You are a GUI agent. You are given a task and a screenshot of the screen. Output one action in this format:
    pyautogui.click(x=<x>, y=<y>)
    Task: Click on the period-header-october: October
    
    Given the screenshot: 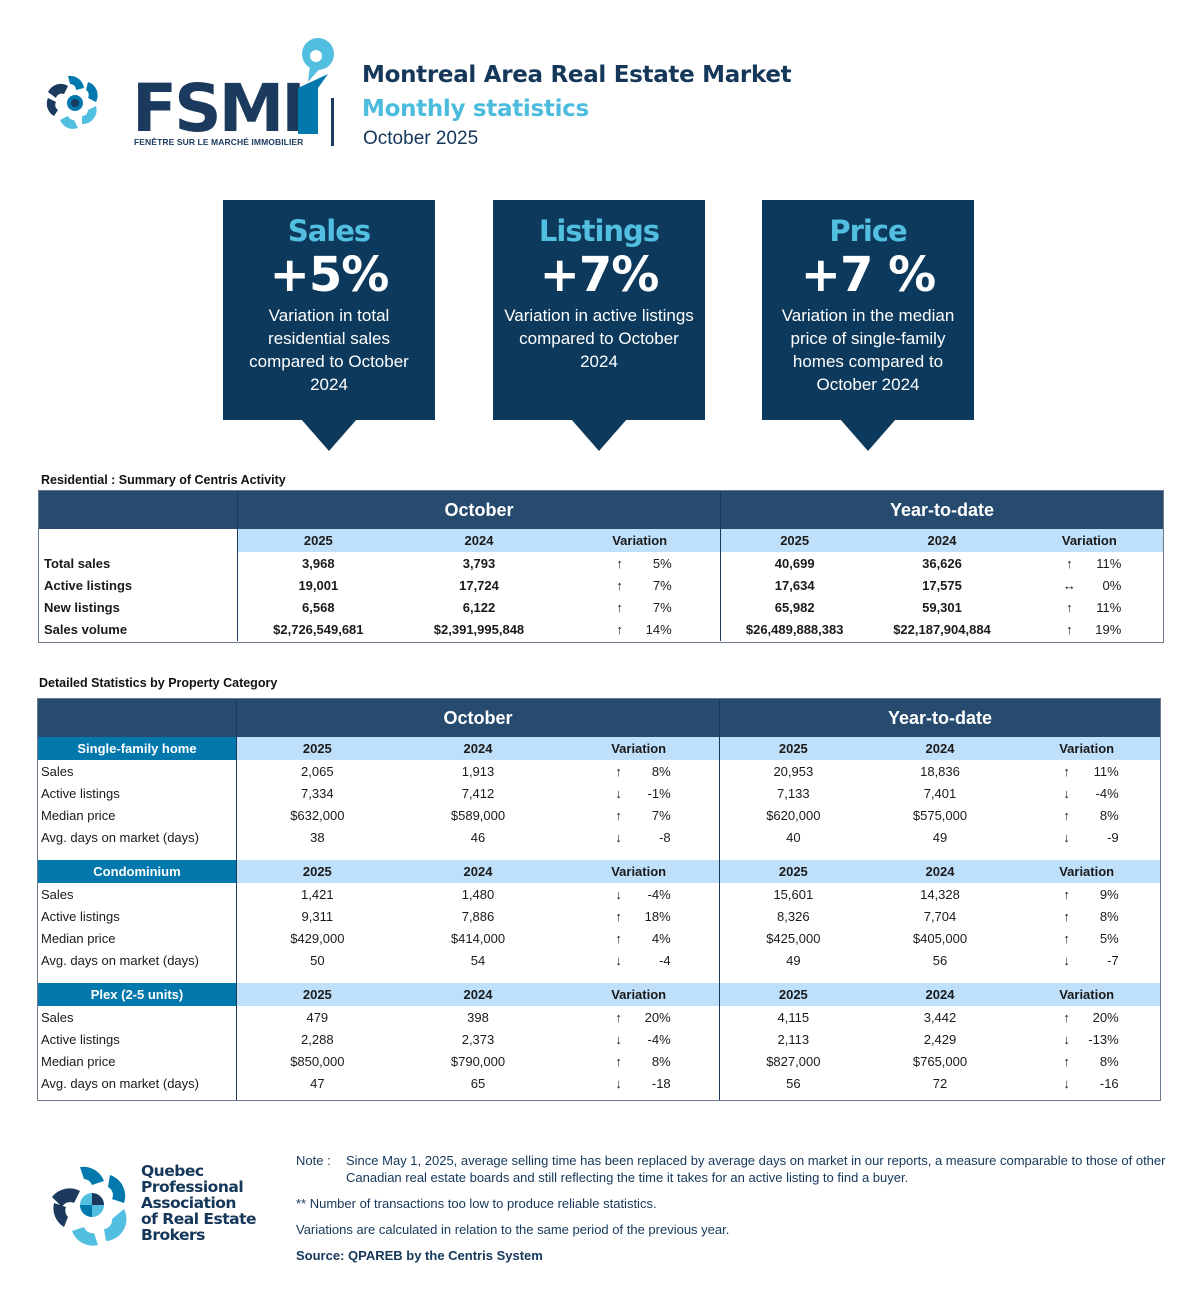 What is the action you would take?
    pyautogui.click(x=478, y=718)
    